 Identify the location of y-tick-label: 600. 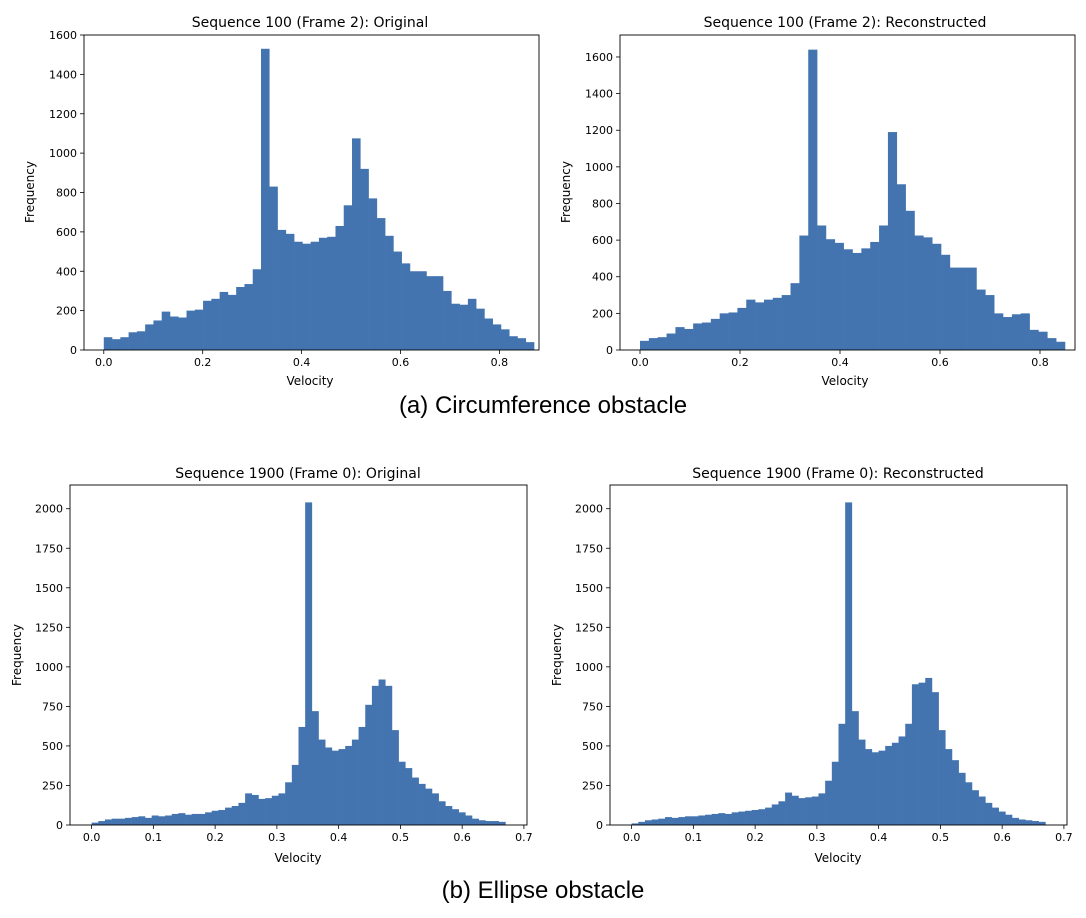
(66, 232).